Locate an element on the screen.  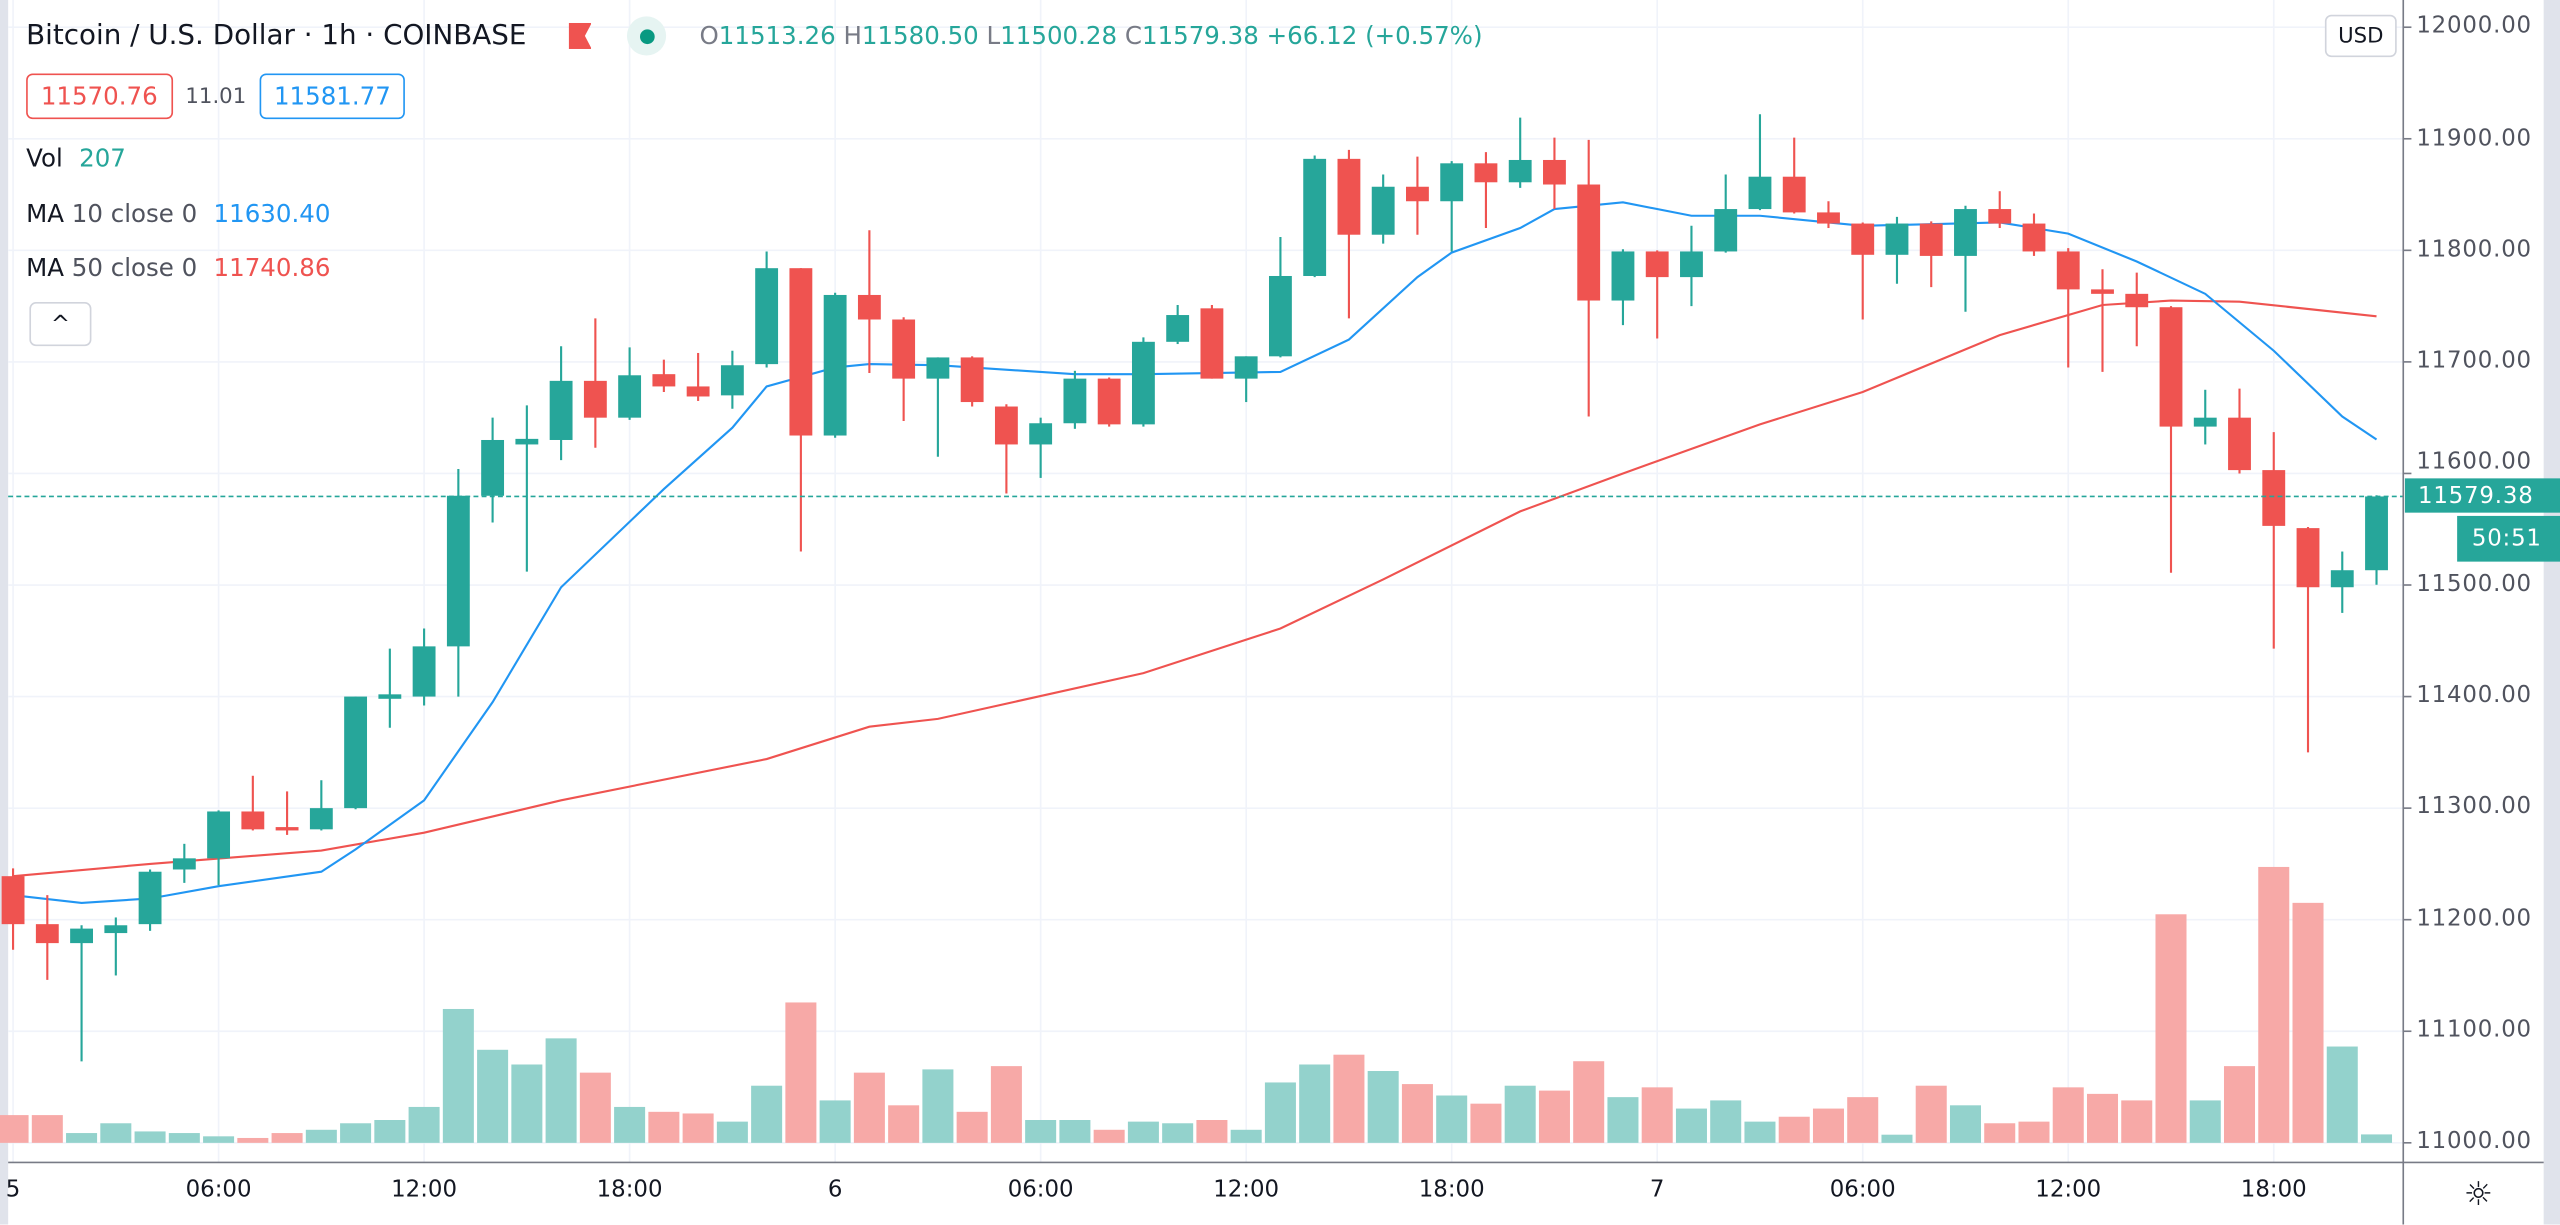
time-label: 18:00 is located at coordinates (629, 1190).